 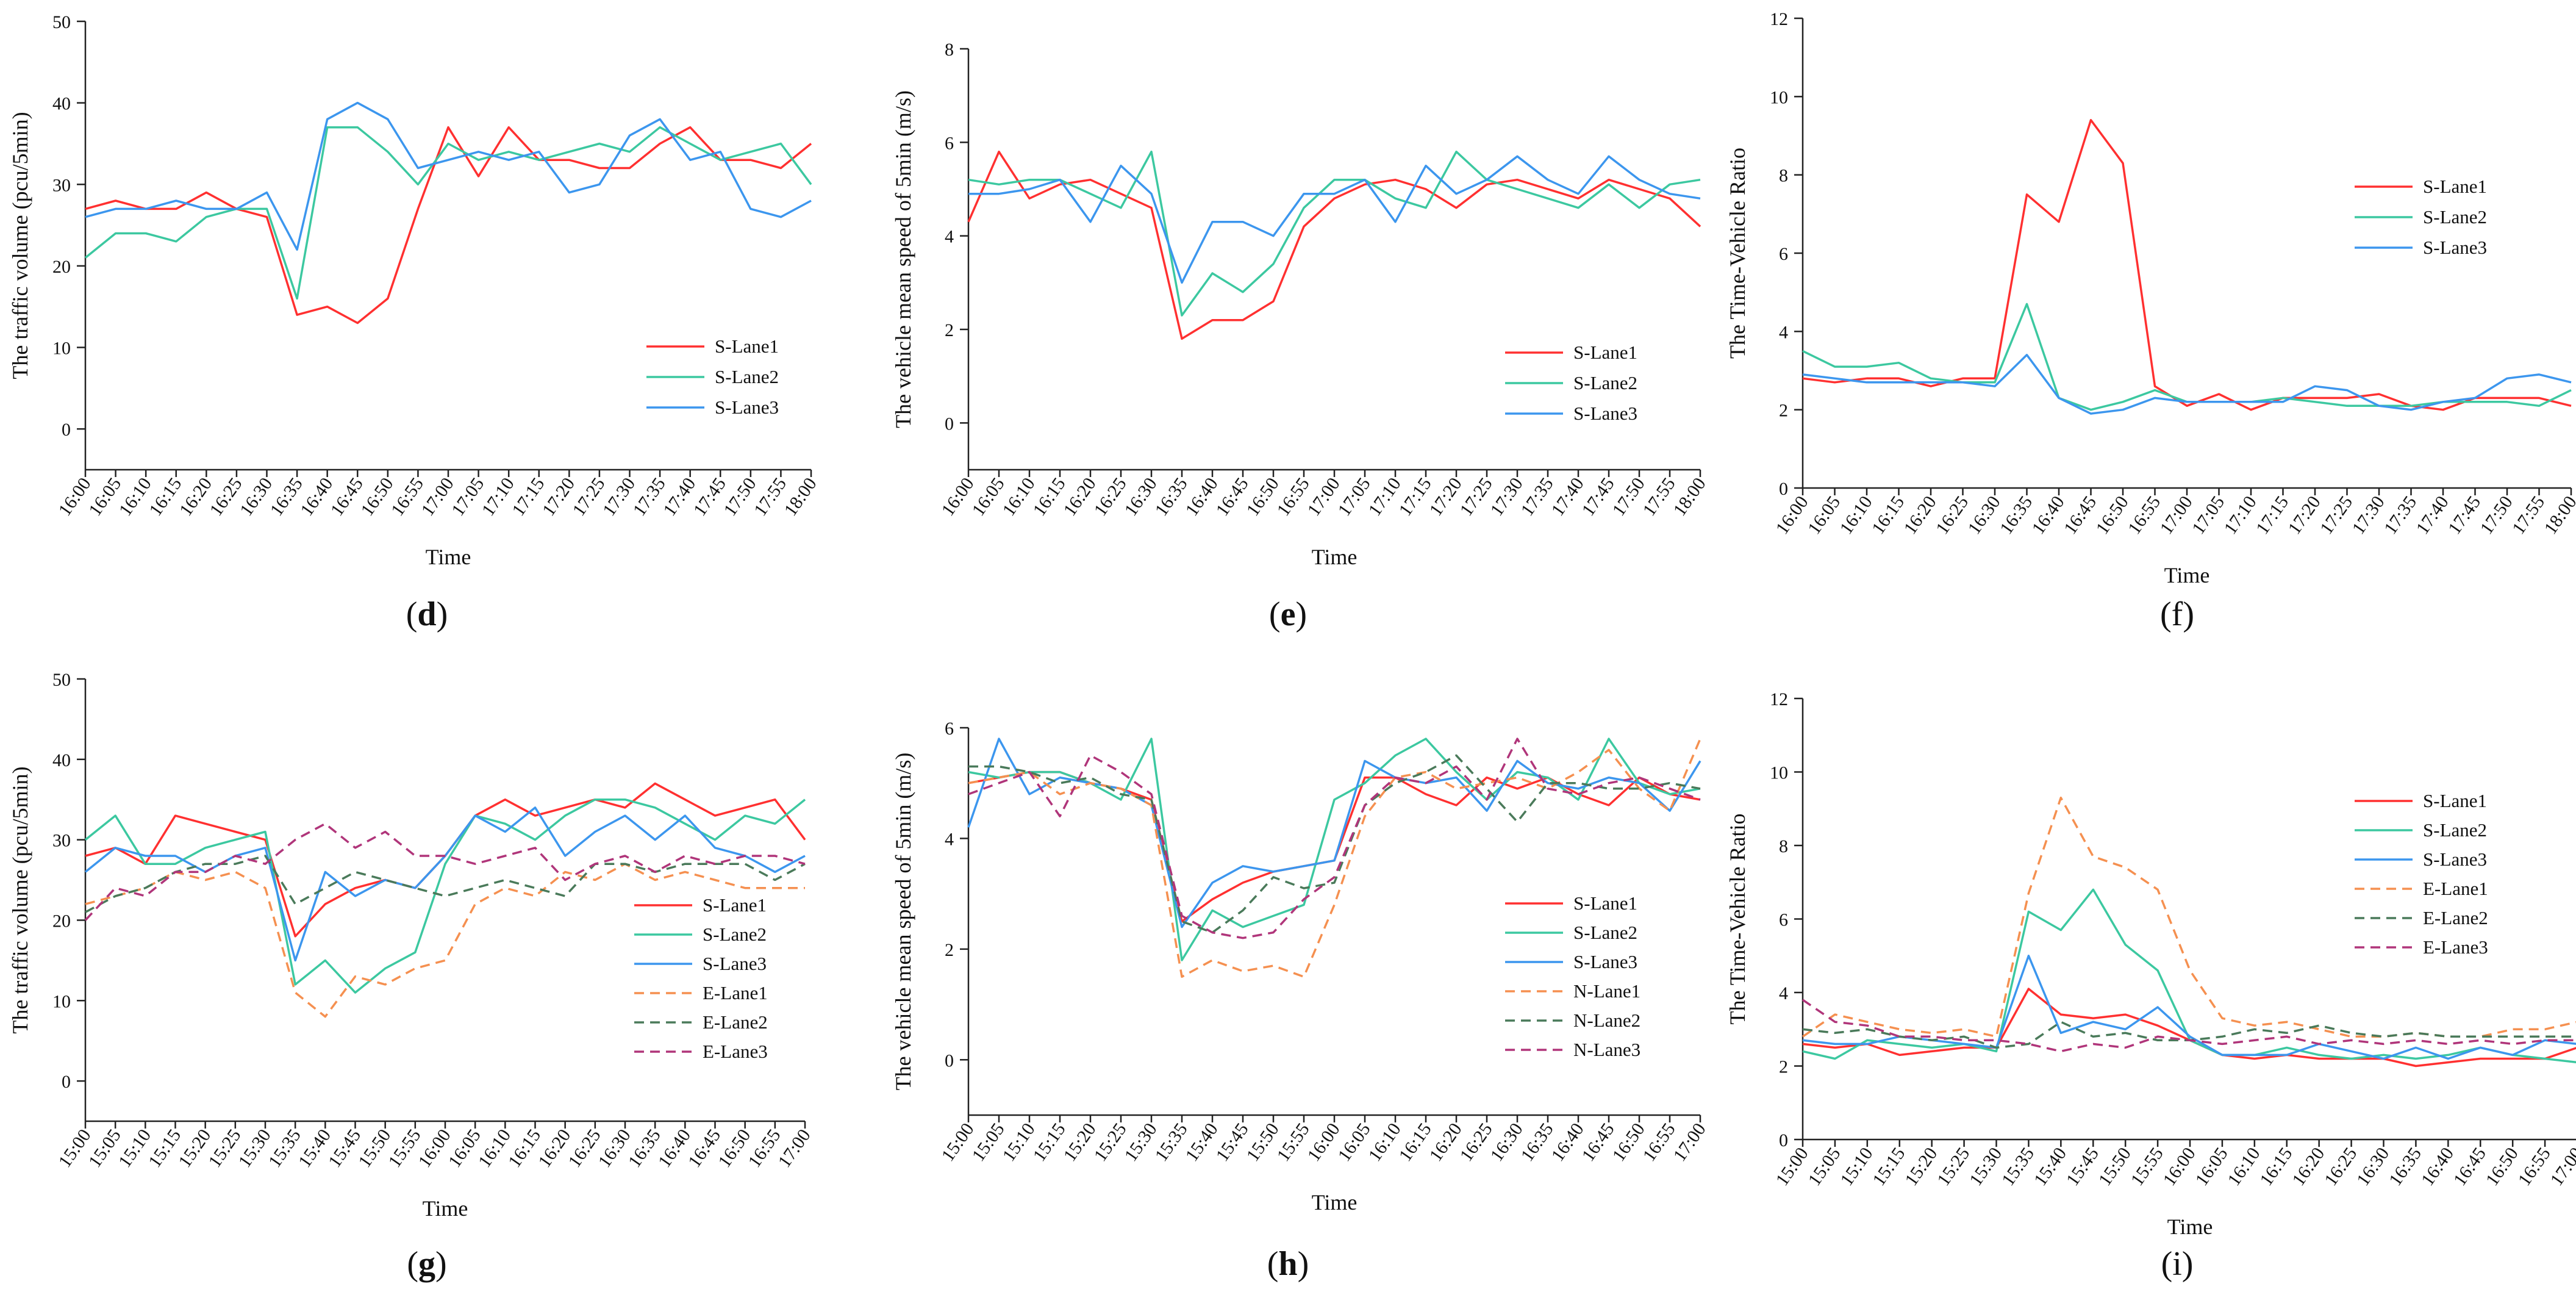 I want to click on series-line-n-lane3, so click(x=1335, y=838).